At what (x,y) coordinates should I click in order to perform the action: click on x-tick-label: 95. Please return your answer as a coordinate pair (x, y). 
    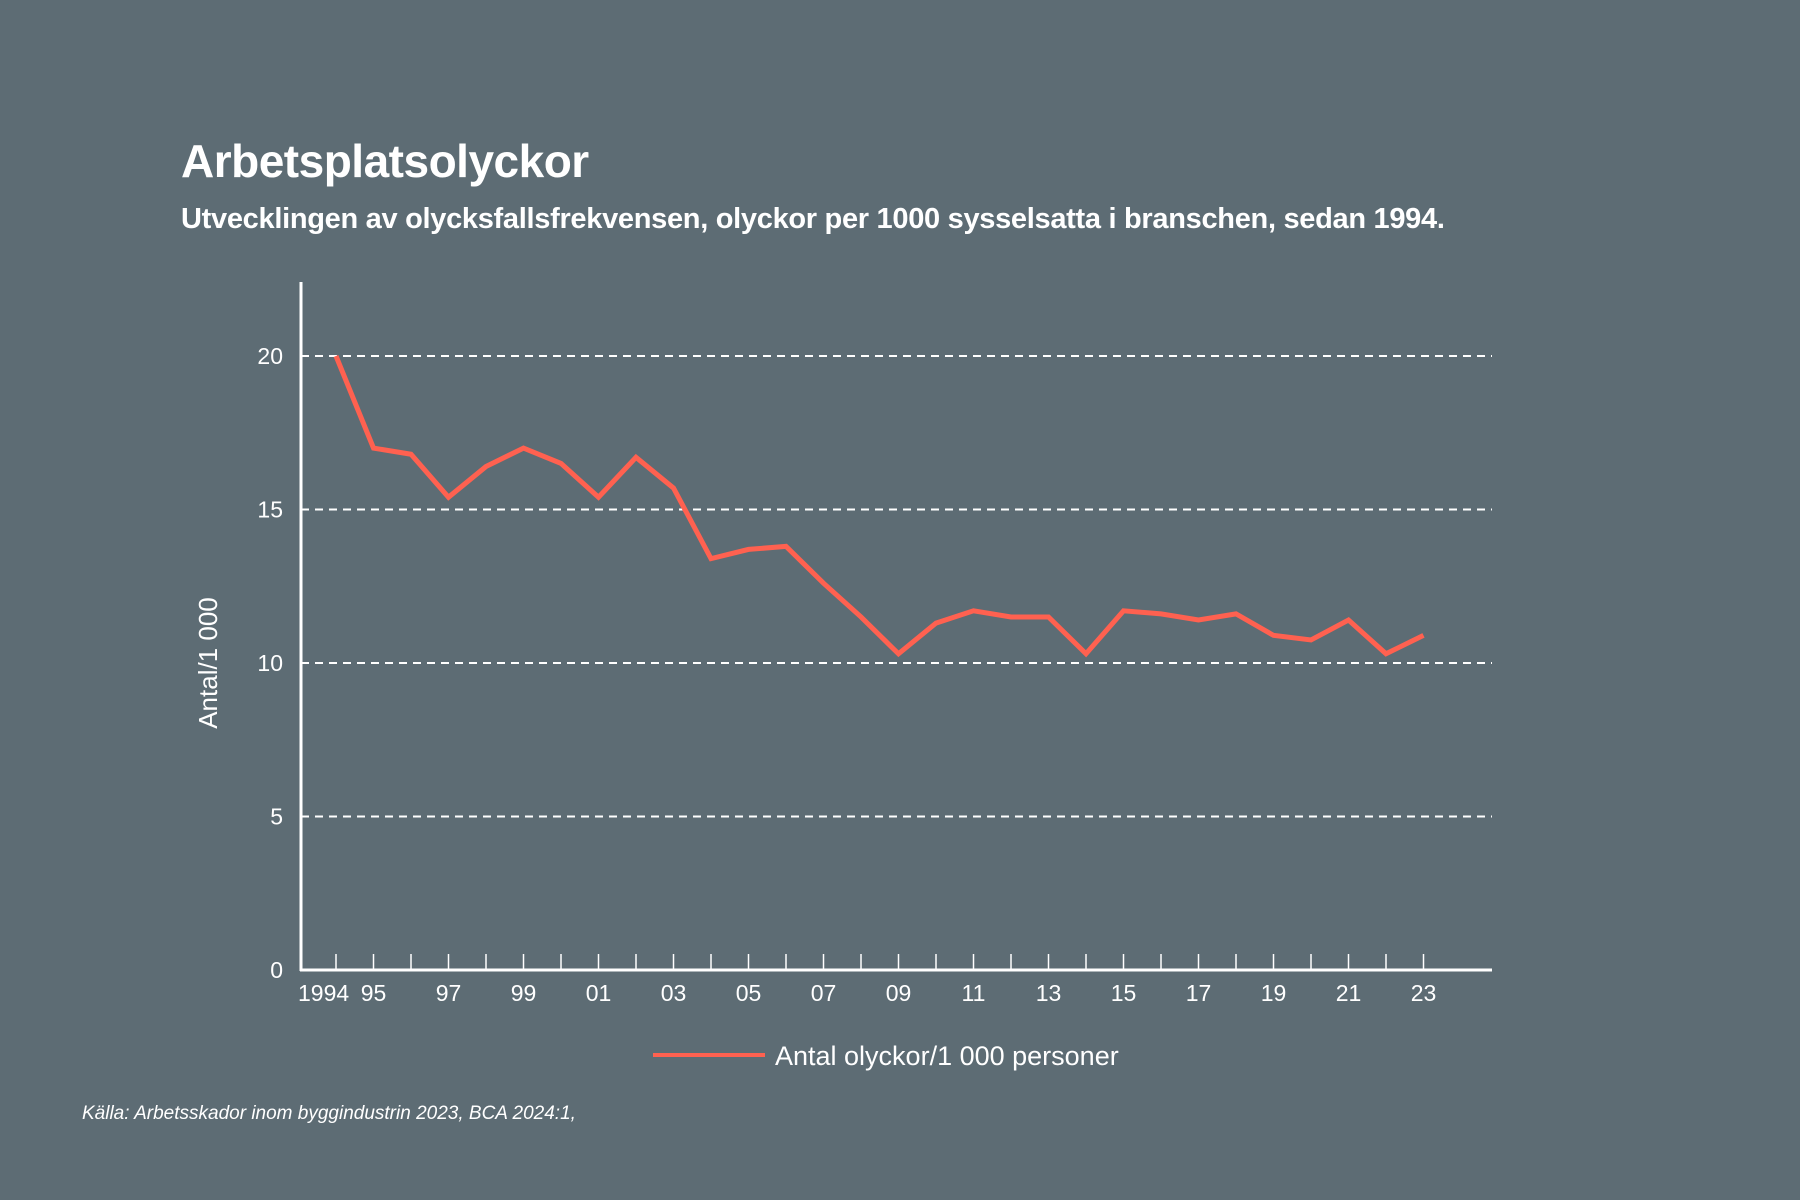
    Looking at the image, I should click on (374, 993).